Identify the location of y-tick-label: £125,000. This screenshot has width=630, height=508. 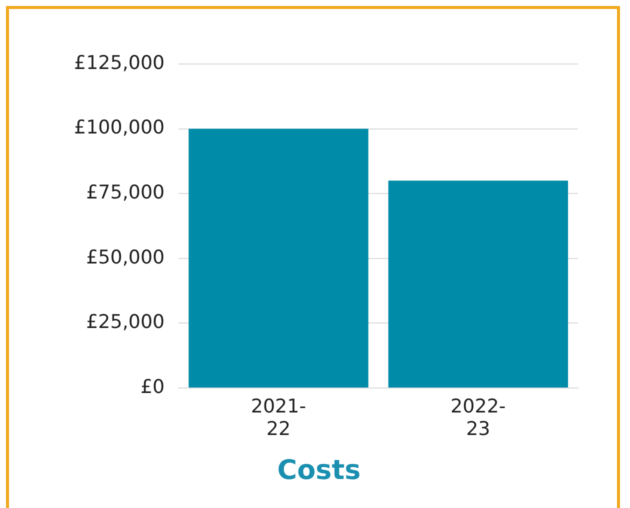
(119, 63).